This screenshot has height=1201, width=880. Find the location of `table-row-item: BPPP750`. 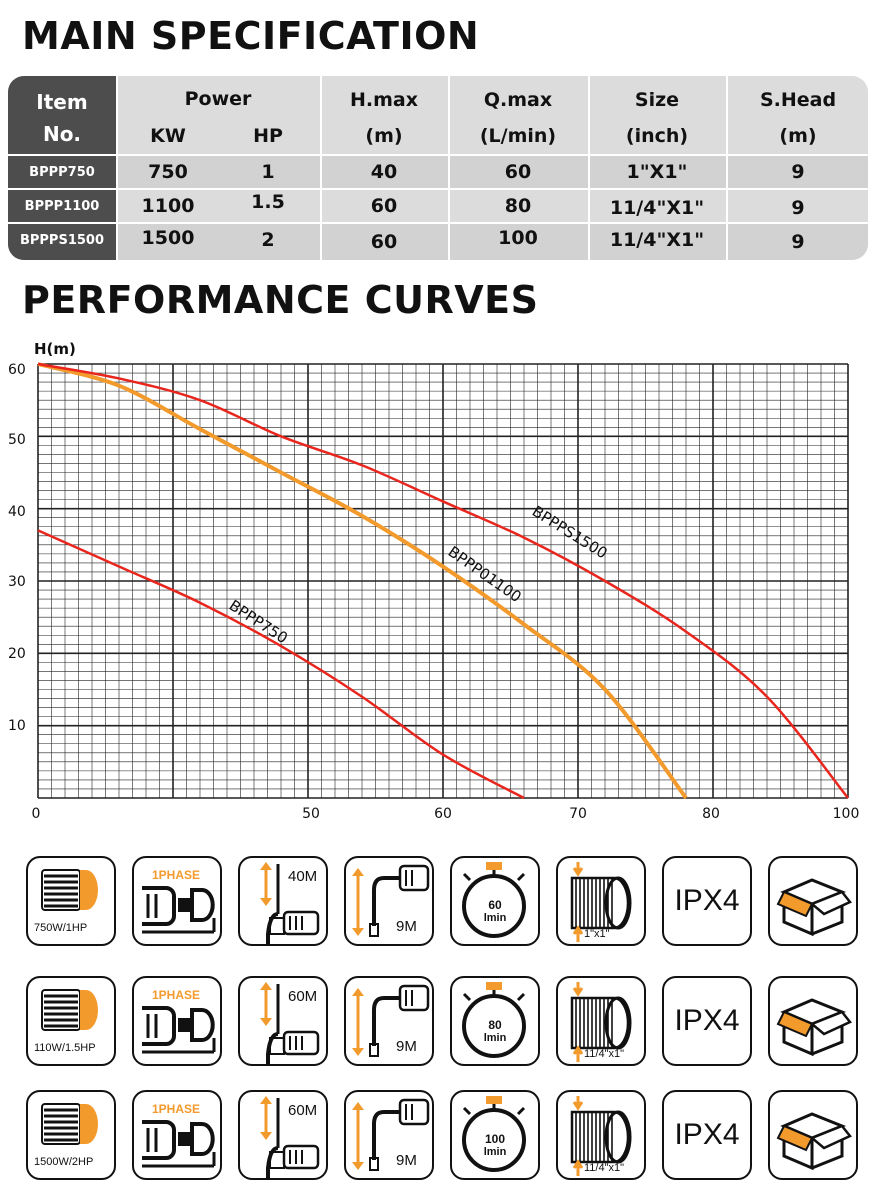

table-row-item: BPPP750 is located at coordinates (62, 172).